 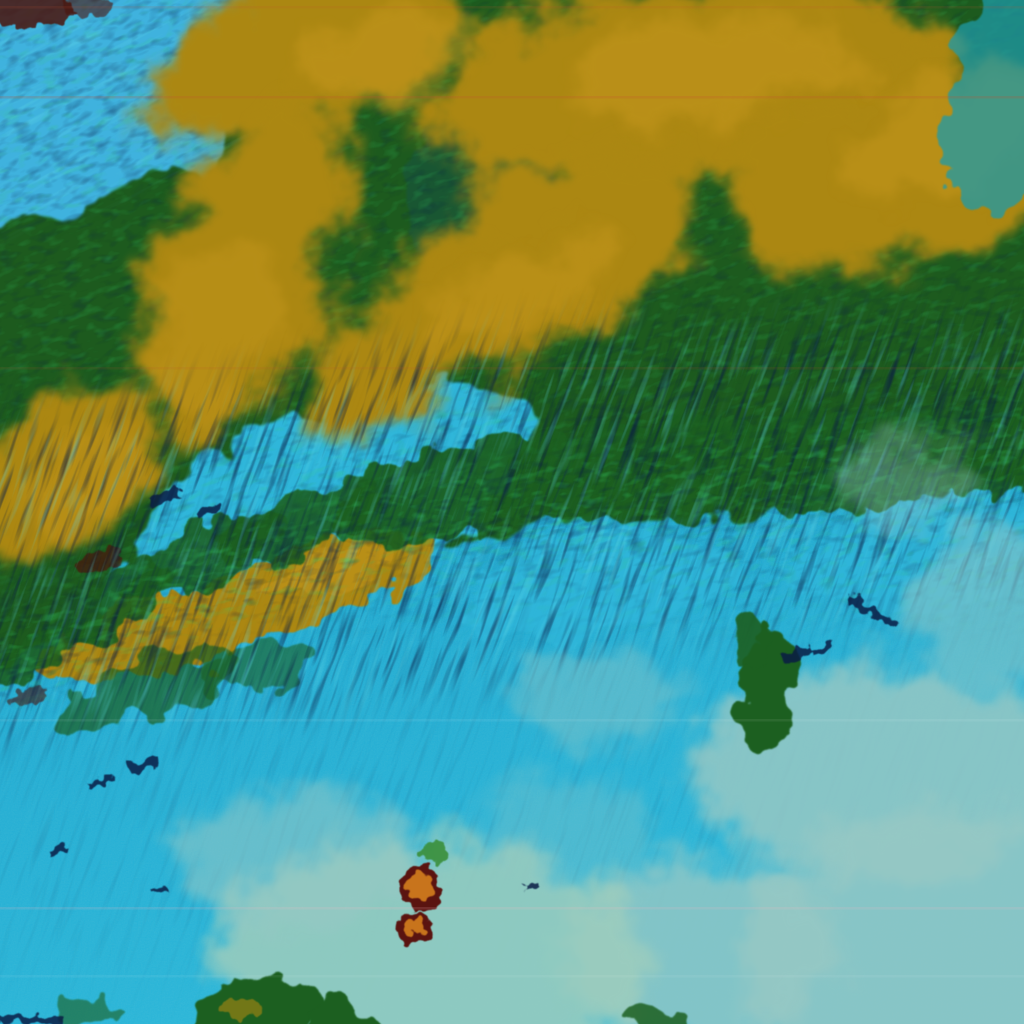 I want to click on hotspots, so click(x=424, y=893).